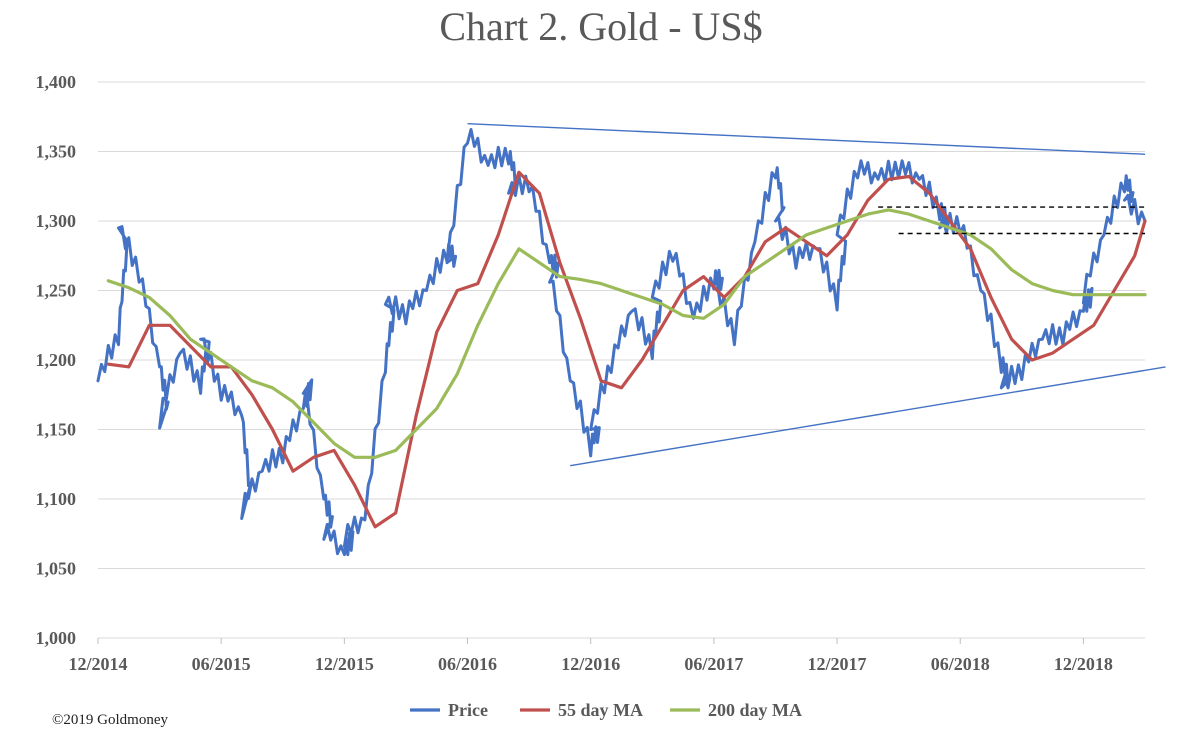 The image size is (1202, 749). Describe the element at coordinates (467, 664) in the screenshot. I see `x-tick-label: 06/2016` at that location.